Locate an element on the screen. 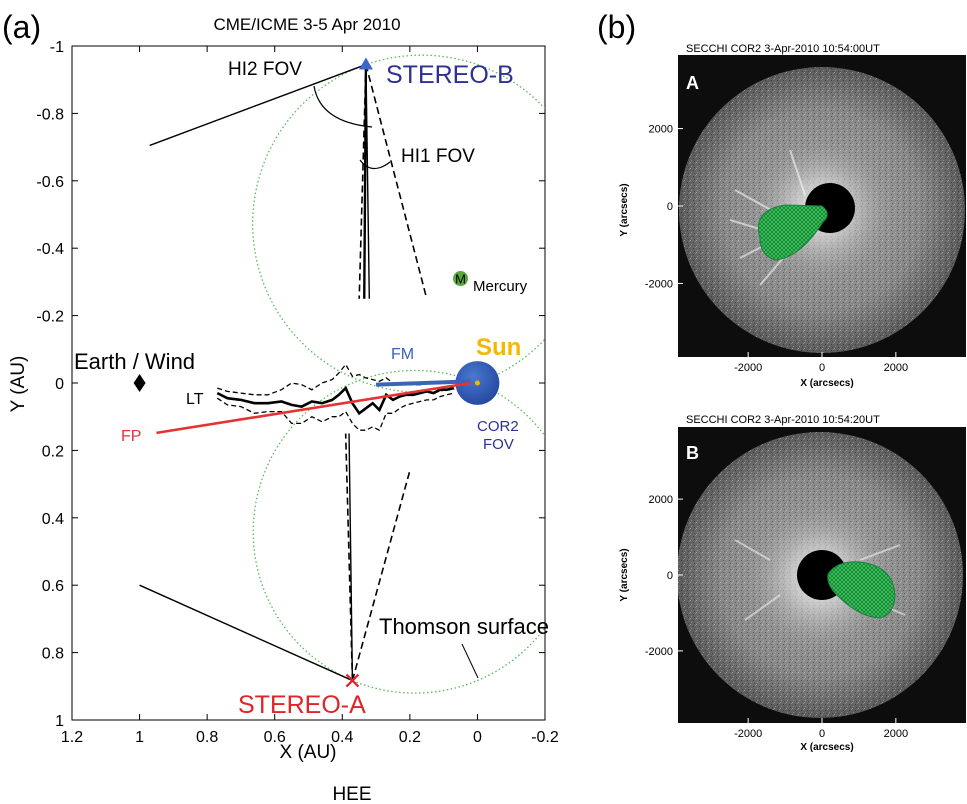 The width and height of the screenshot is (967, 804). y-axis-label: Y (AU) is located at coordinates (18, 384).